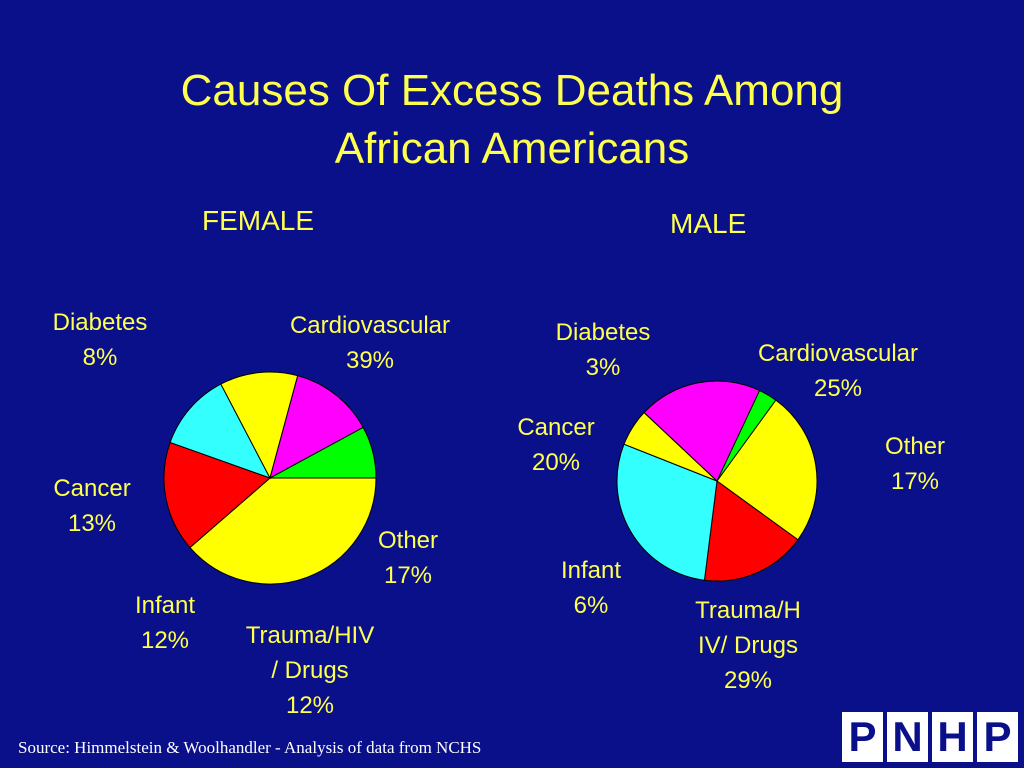  Describe the element at coordinates (408, 558) in the screenshot. I see `female-label-other: Other 17%` at that location.